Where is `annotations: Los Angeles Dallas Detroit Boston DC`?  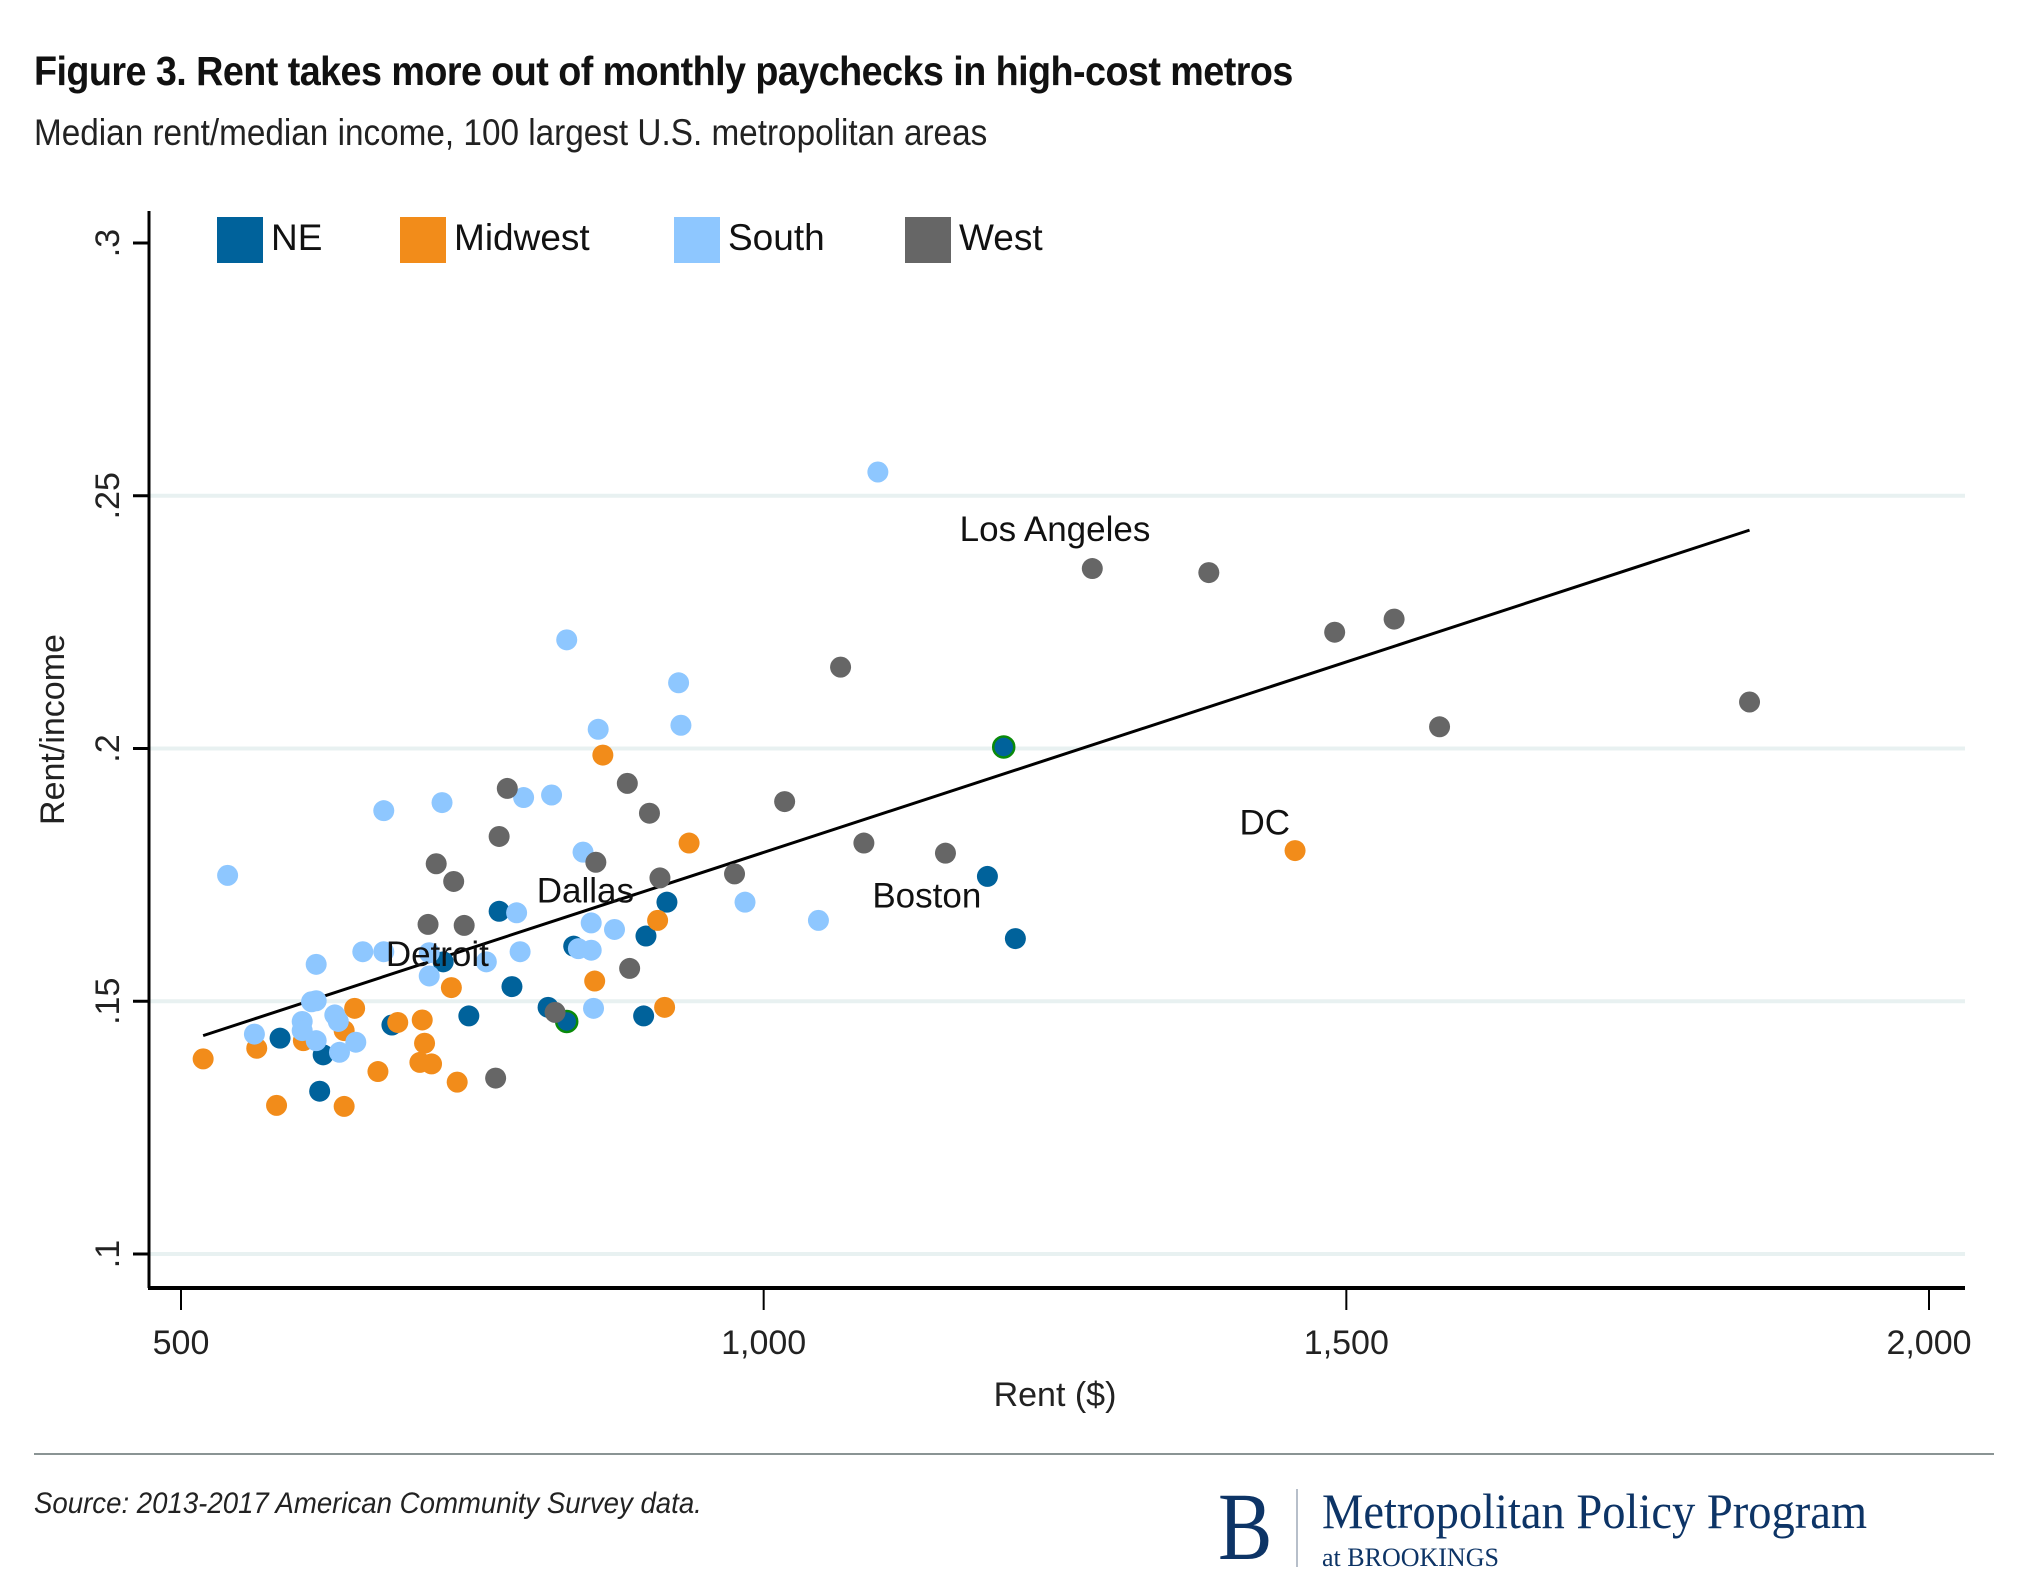 annotations: Los Angeles Dallas Detroit Boston DC is located at coordinates (838, 742).